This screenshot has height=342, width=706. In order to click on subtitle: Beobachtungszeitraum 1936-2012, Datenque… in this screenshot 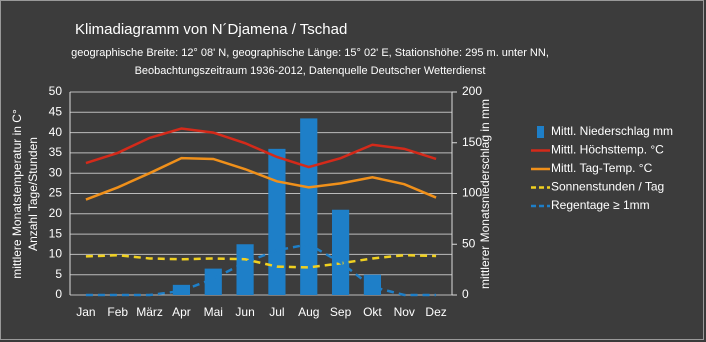, I will do `click(310, 71)`.